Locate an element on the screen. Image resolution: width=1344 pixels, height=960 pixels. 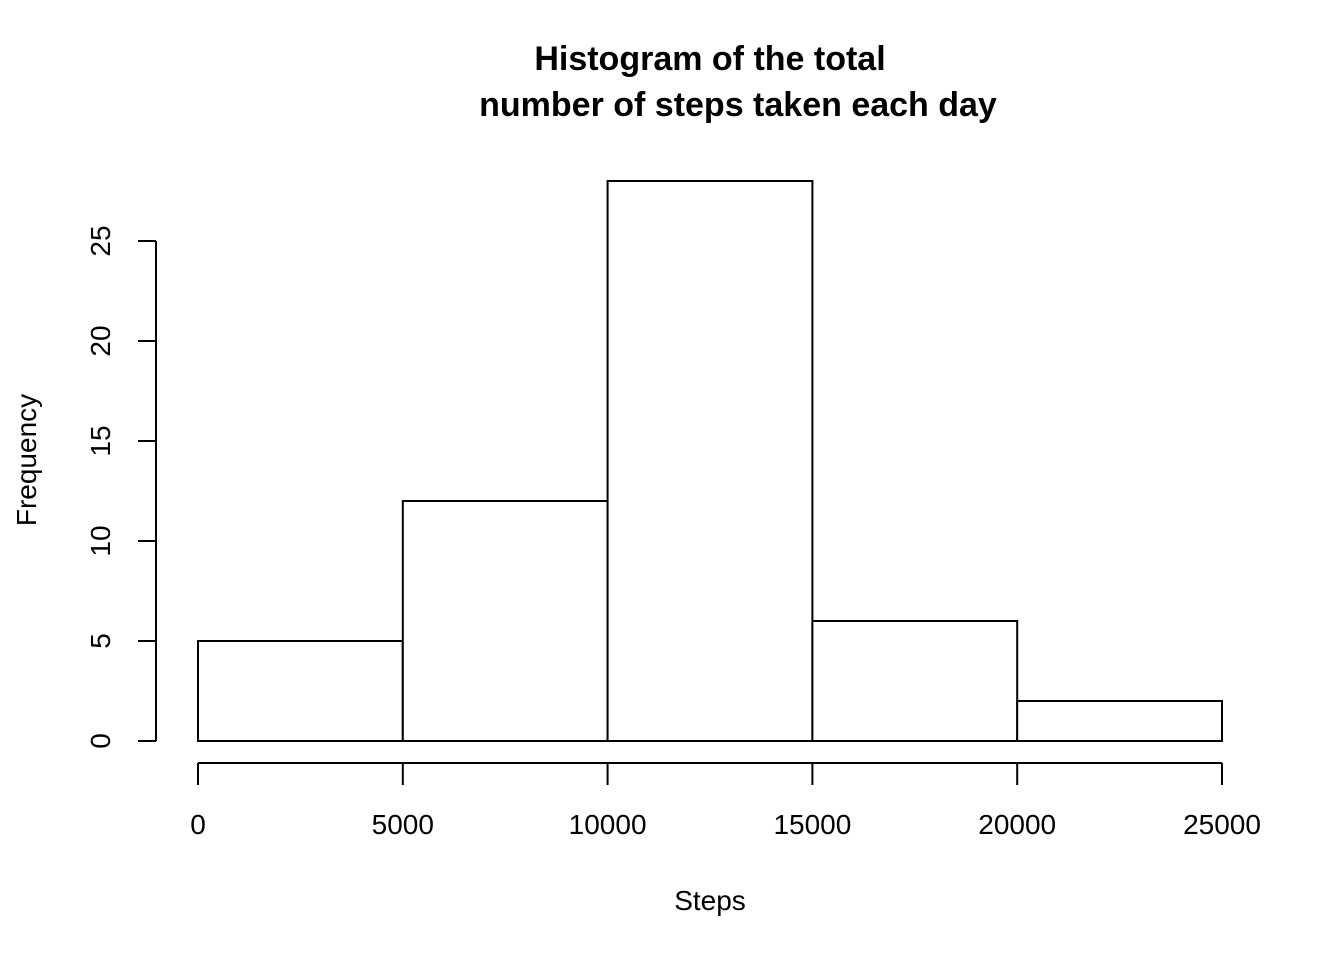
x-tick-label: 15000 is located at coordinates (812, 824).